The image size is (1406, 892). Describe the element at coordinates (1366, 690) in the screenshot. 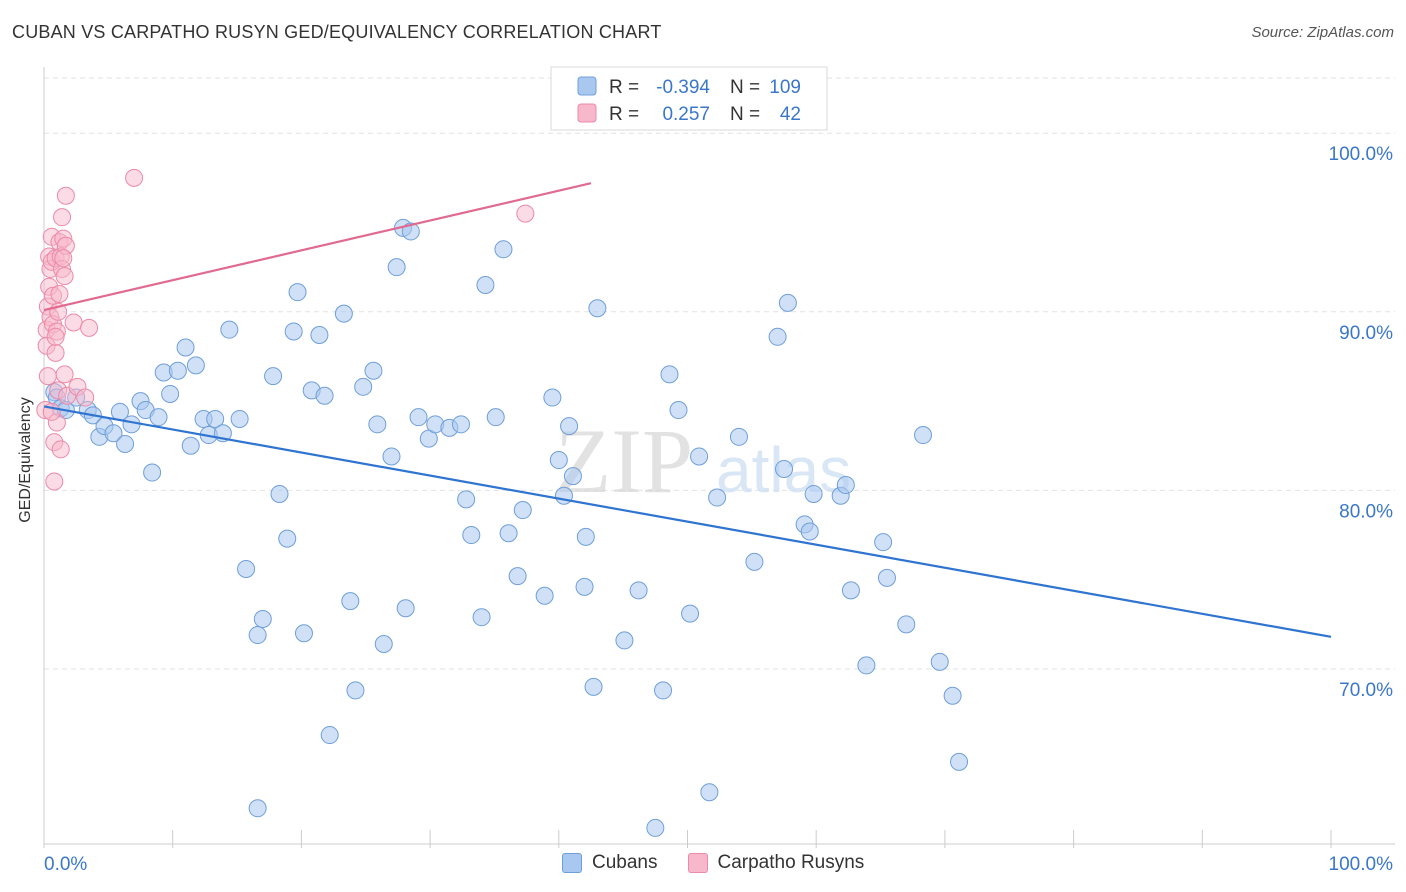

I see `y-tick-label: 70.0%` at that location.